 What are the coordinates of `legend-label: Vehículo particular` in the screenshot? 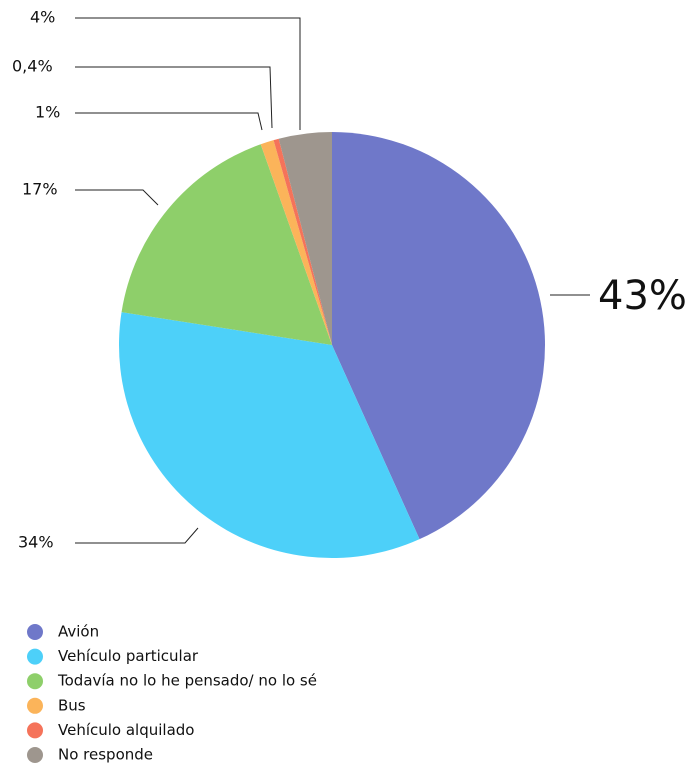 It's located at (128, 656).